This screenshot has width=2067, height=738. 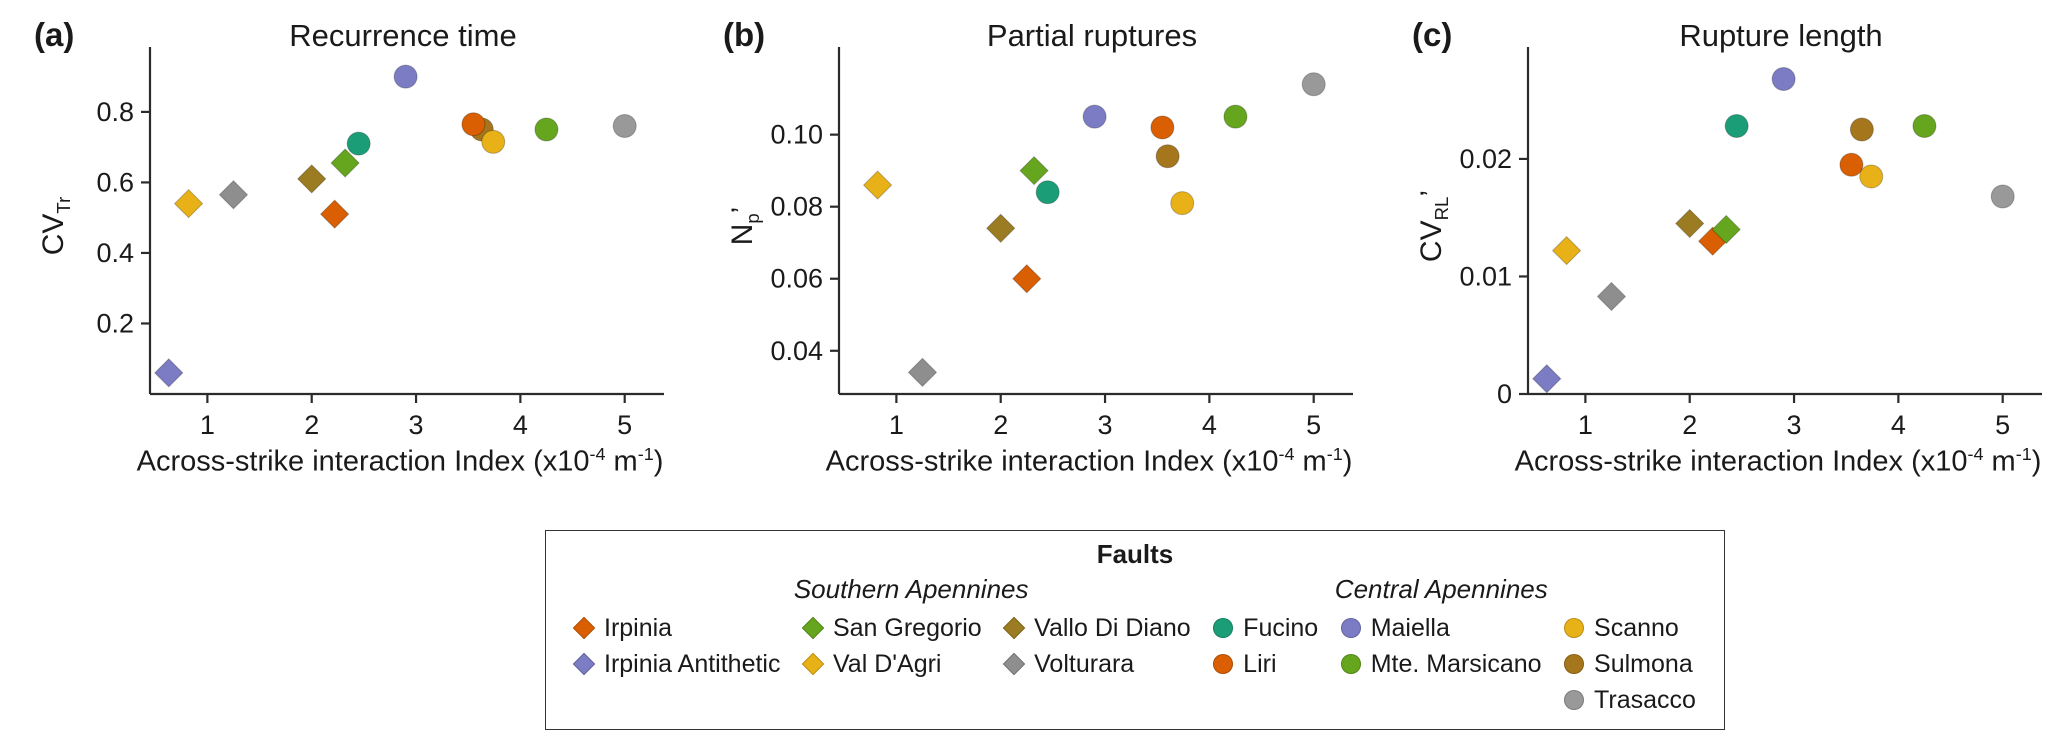 What do you see at coordinates (1265, 628) in the screenshot?
I see `legend-item-fucino: Fucino` at bounding box center [1265, 628].